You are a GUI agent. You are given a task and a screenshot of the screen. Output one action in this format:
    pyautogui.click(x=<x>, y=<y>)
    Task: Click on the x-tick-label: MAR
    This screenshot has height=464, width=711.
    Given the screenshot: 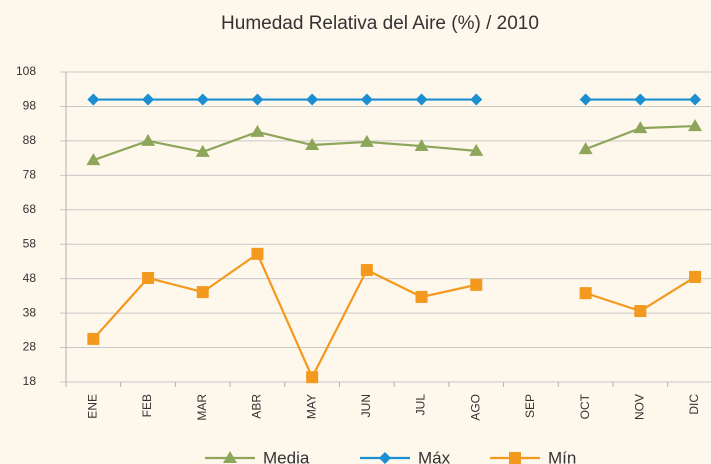 What is the action you would take?
    pyautogui.click(x=202, y=407)
    